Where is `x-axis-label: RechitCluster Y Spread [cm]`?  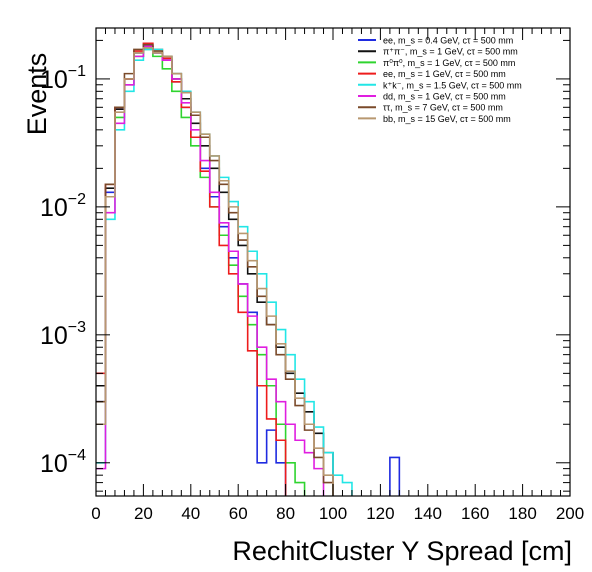 x-axis-label: RechitCluster Y Spread [cm] is located at coordinates (402, 551).